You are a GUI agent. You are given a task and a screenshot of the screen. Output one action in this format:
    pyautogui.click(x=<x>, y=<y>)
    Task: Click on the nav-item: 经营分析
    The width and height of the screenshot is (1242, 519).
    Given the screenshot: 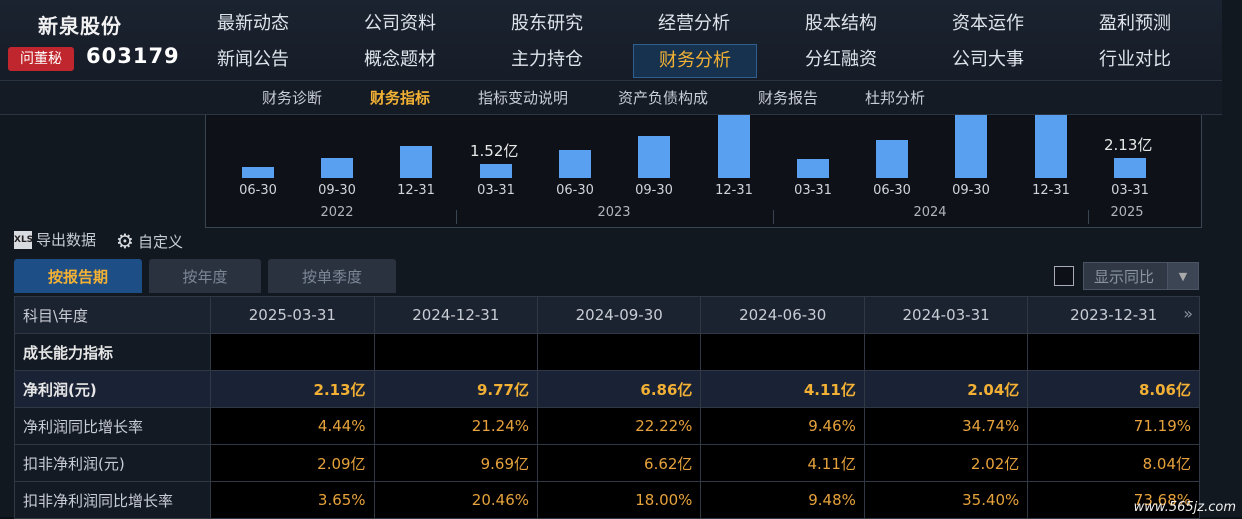 What is the action you would take?
    pyautogui.click(x=694, y=23)
    